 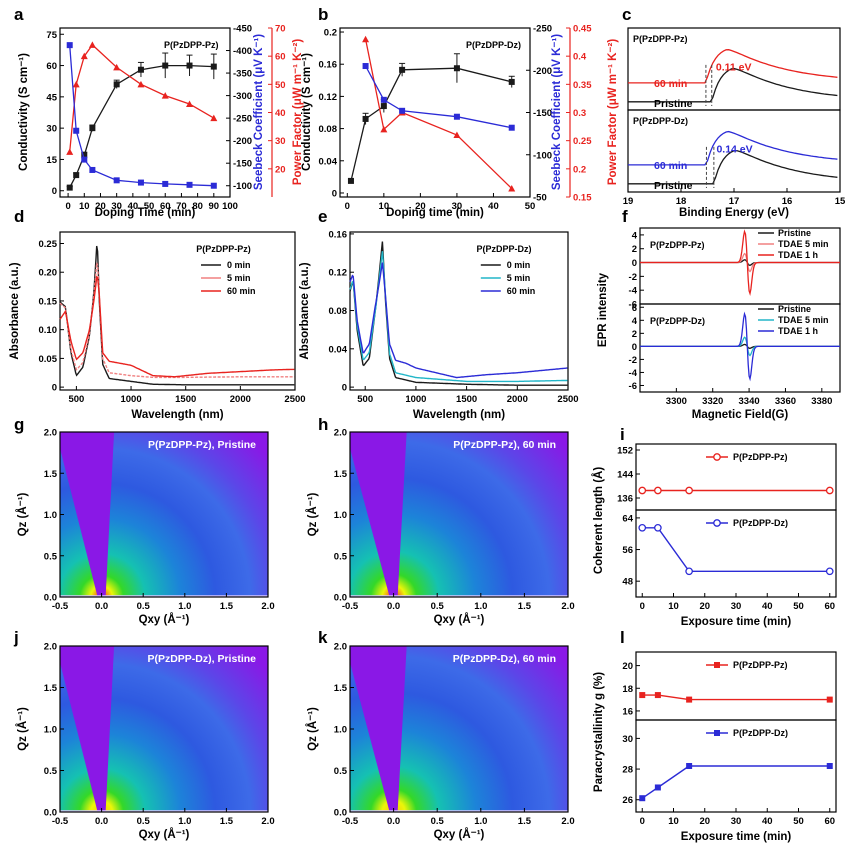 I want to click on panel-j-xtick-label: 0.0, so click(x=101, y=821).